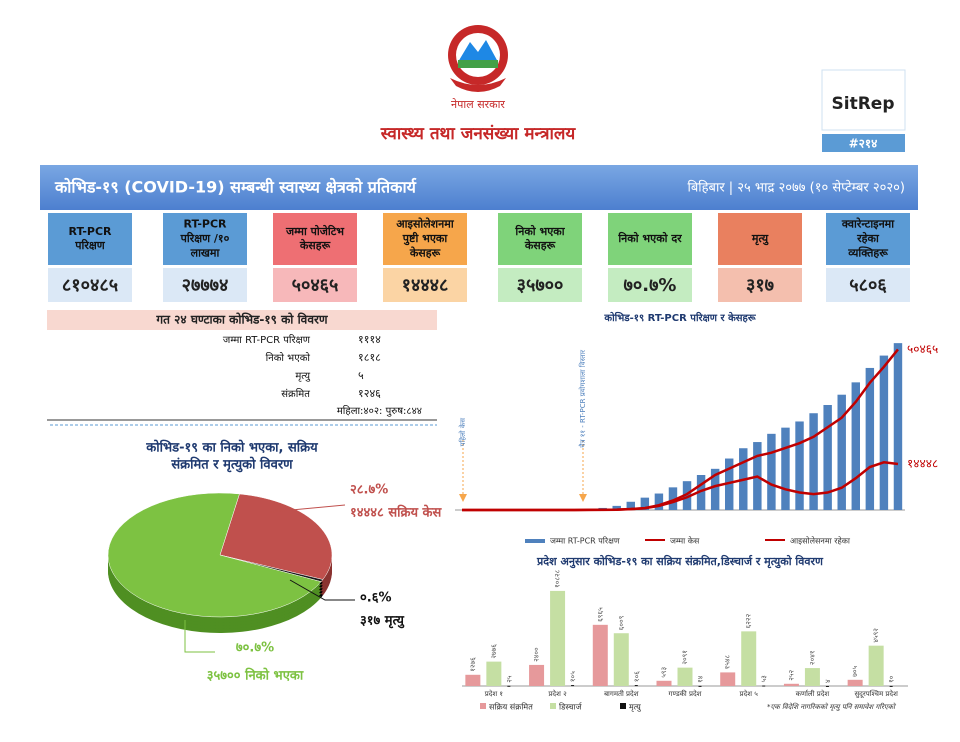 The height and width of the screenshot is (742, 960). I want to click on value-label: ५३, so click(764, 679).